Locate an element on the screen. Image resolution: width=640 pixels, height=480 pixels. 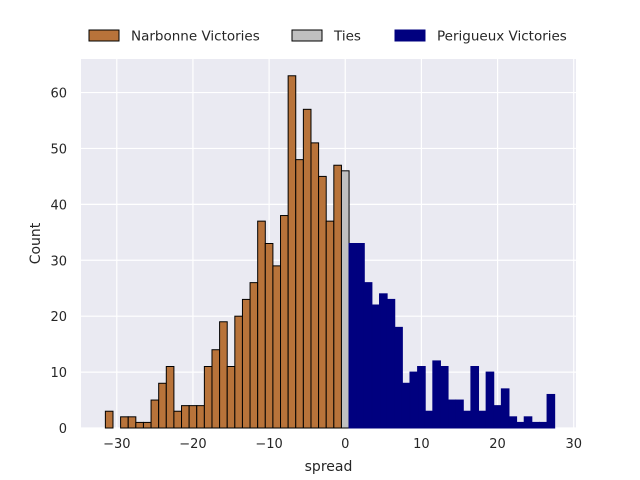
x-tick-label: 20 is located at coordinates (497, 444).